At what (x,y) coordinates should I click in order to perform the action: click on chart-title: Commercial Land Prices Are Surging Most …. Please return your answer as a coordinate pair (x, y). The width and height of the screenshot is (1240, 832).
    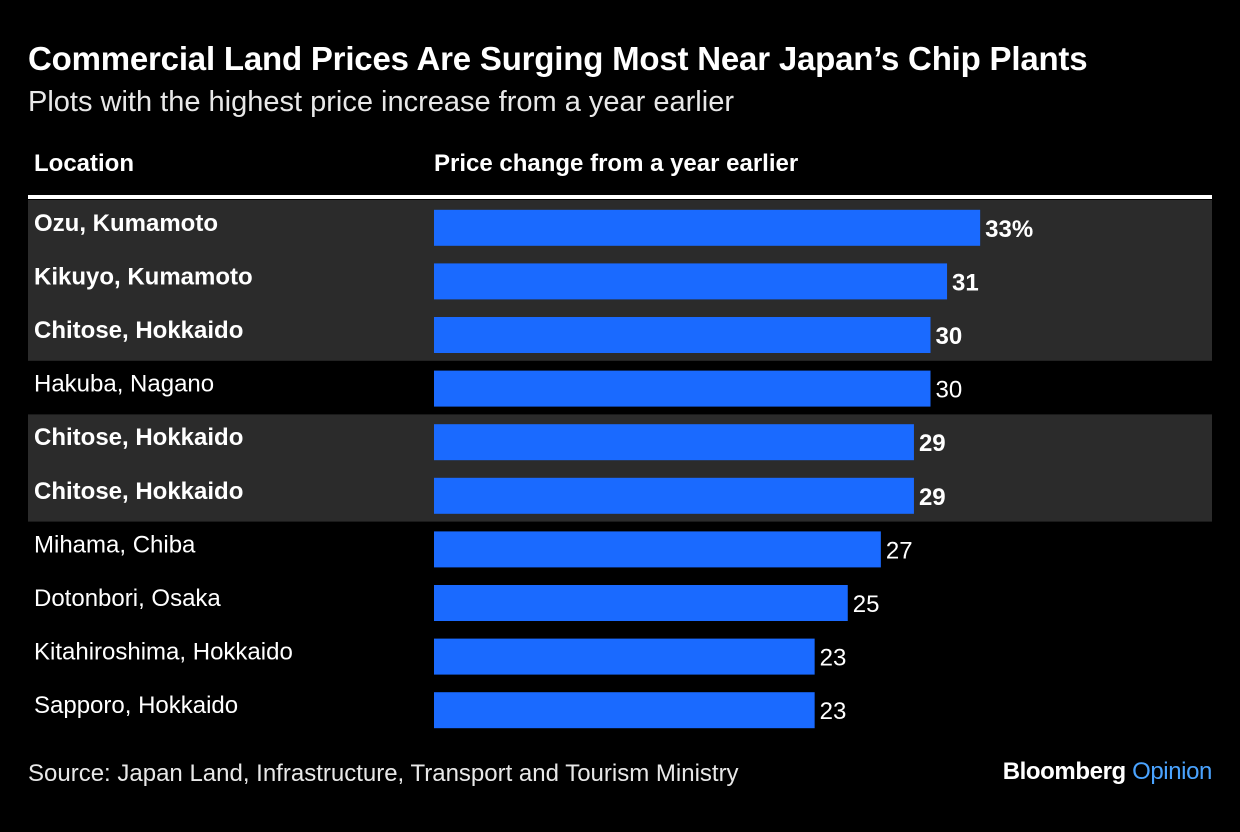
    Looking at the image, I should click on (558, 58).